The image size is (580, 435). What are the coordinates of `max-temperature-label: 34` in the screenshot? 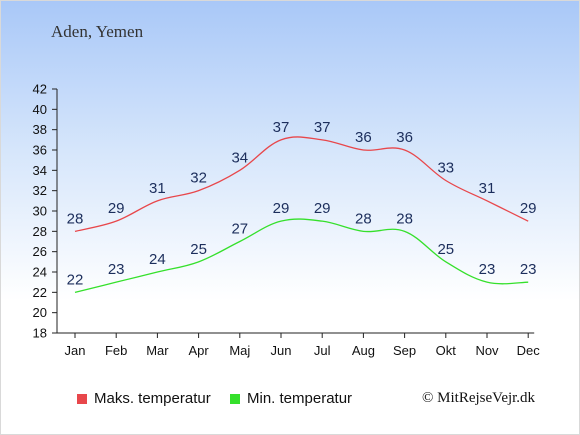 It's located at (239, 157).